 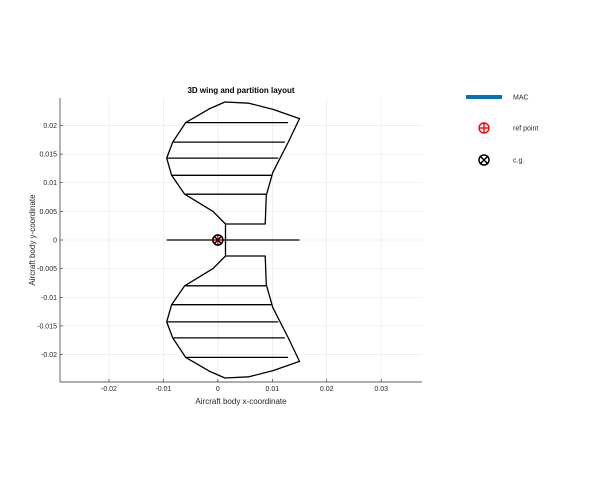 I want to click on x-tick-label: -0.01, so click(x=163, y=389).